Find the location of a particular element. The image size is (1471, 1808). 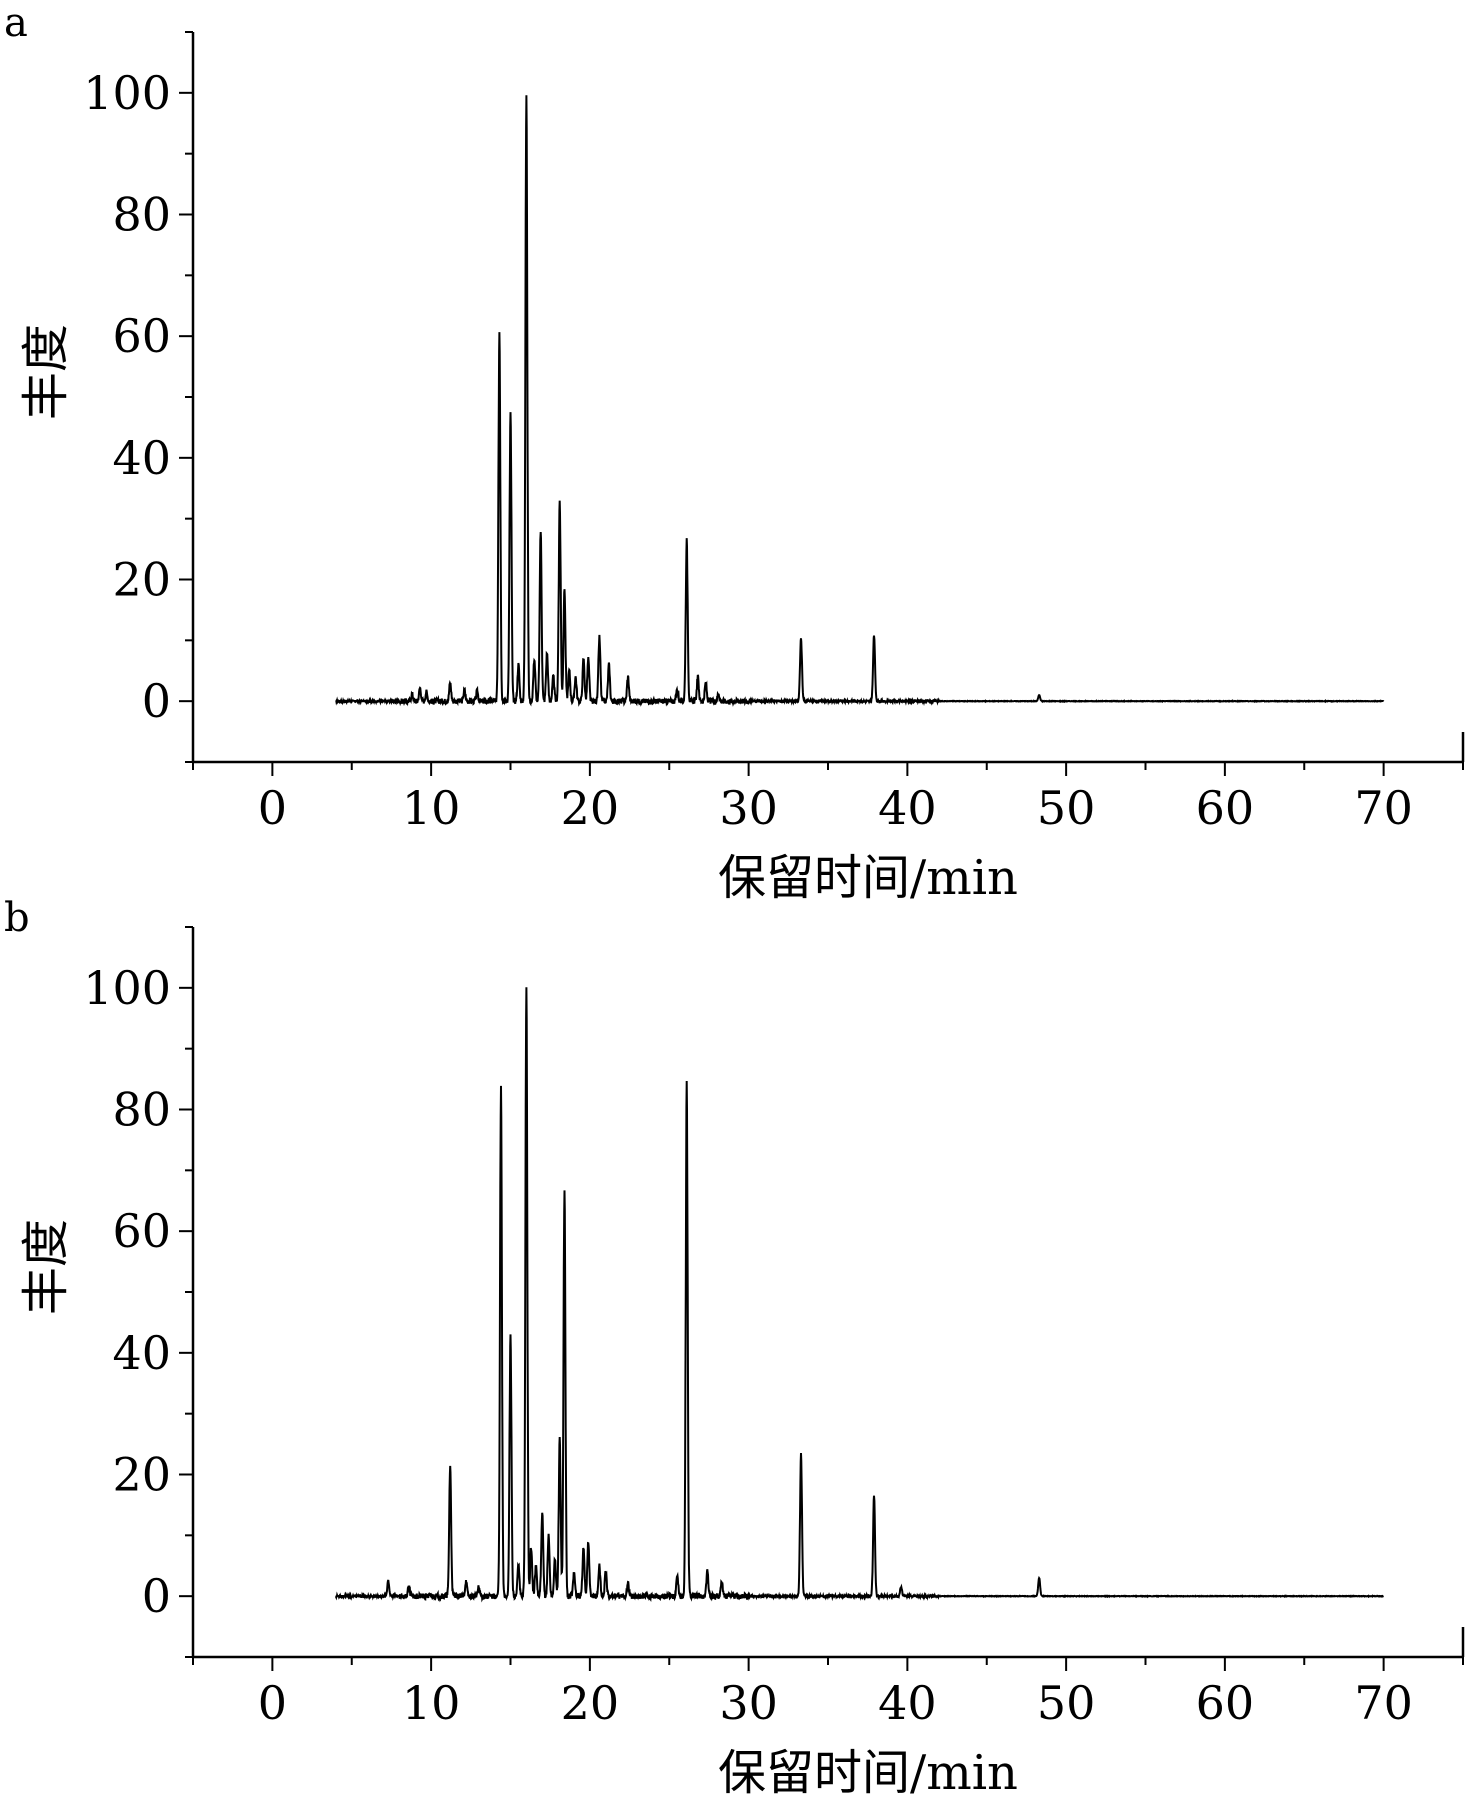

panel-label: b is located at coordinates (17, 918).